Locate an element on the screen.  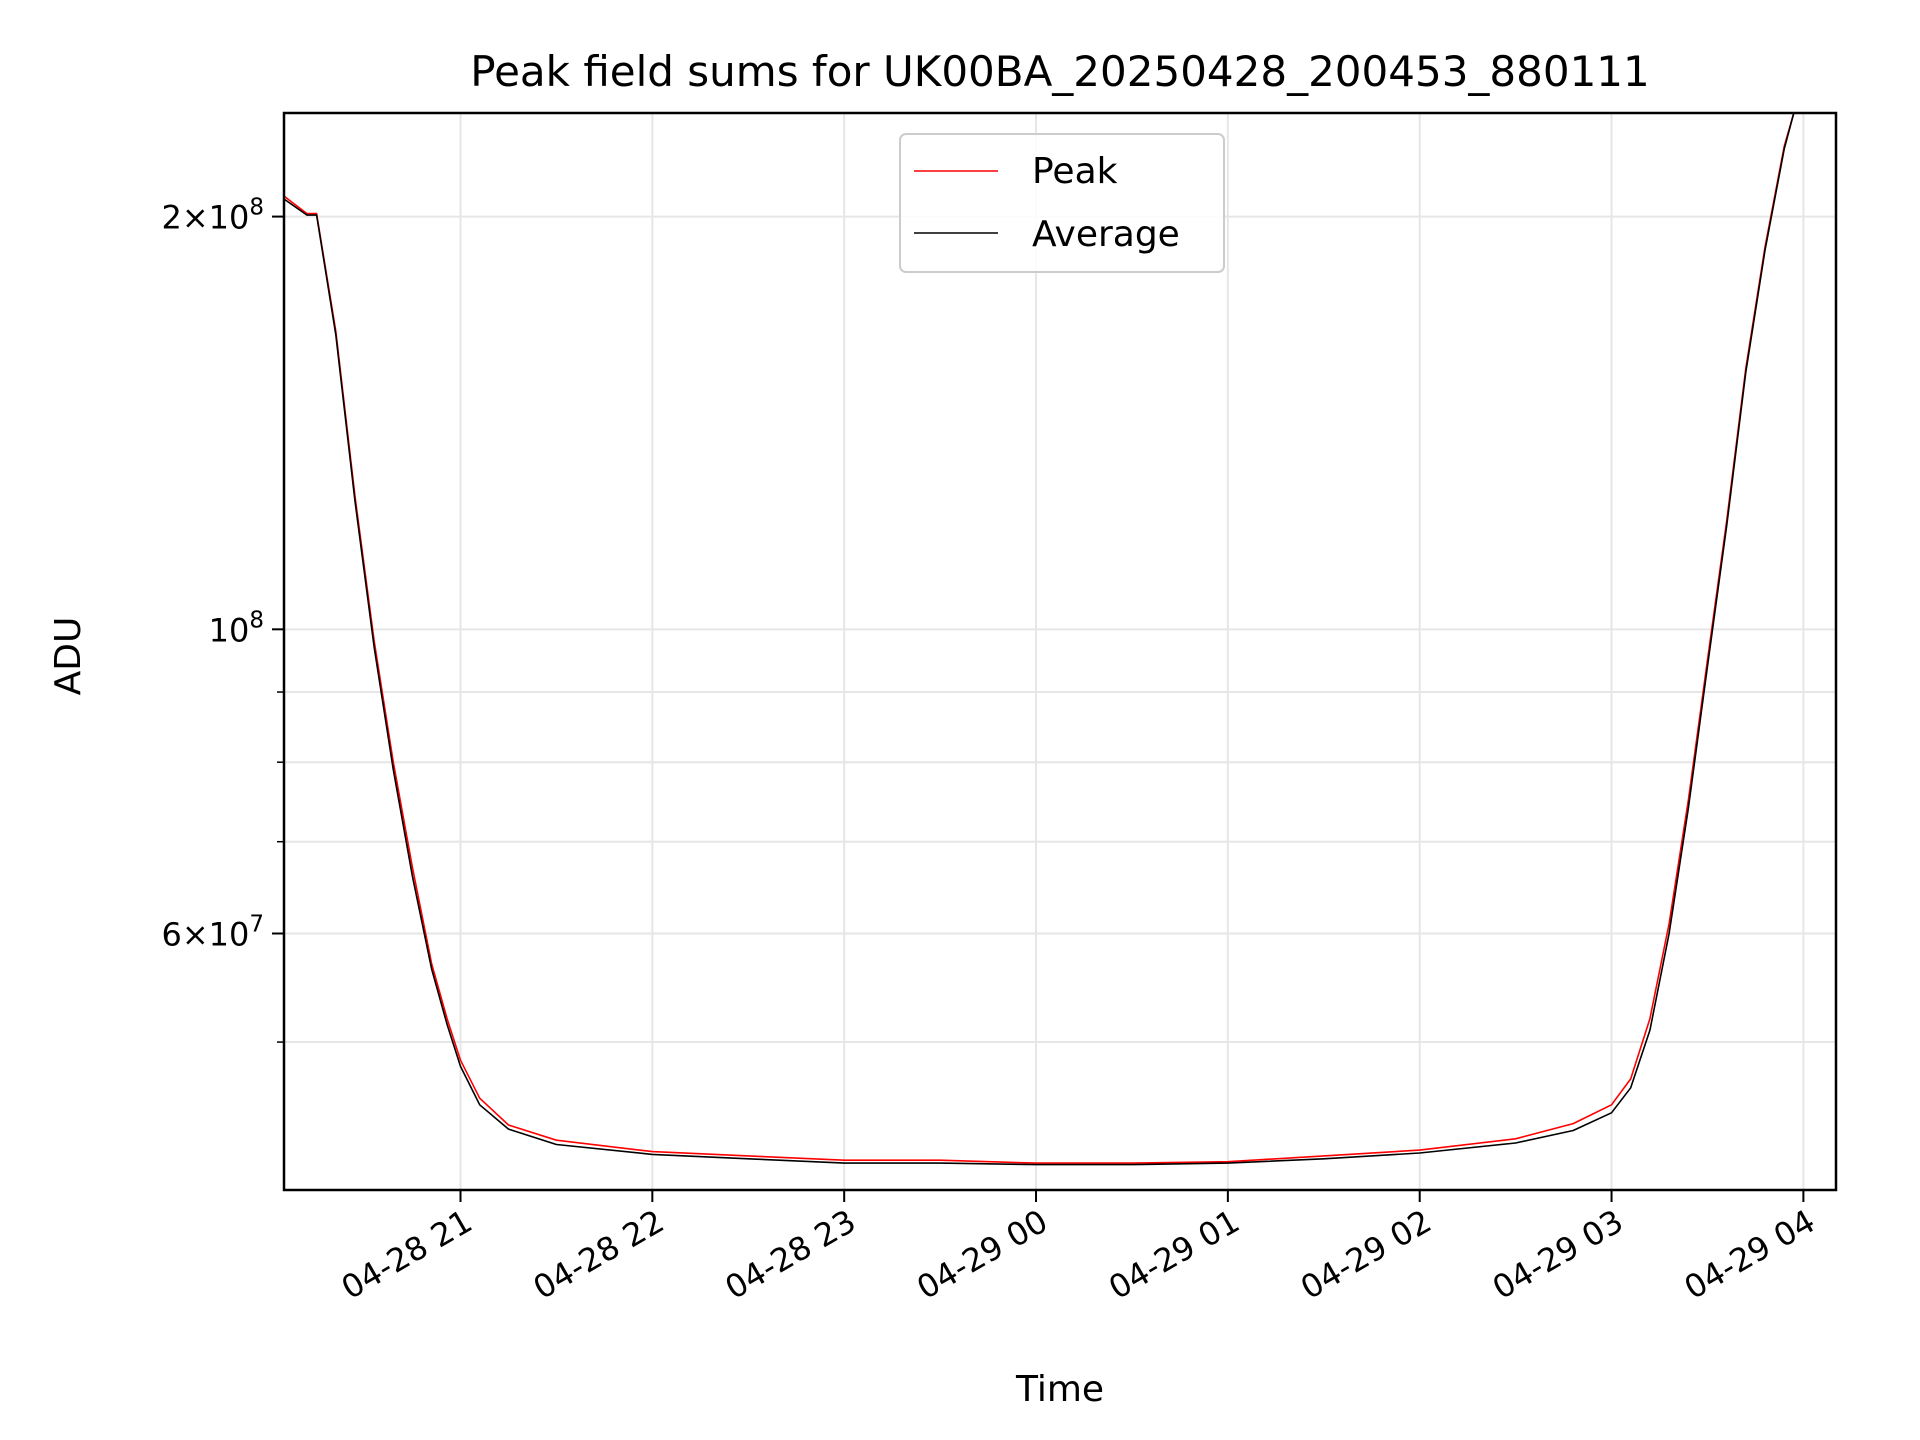
y-tick-label: 108 is located at coordinates (236, 628).